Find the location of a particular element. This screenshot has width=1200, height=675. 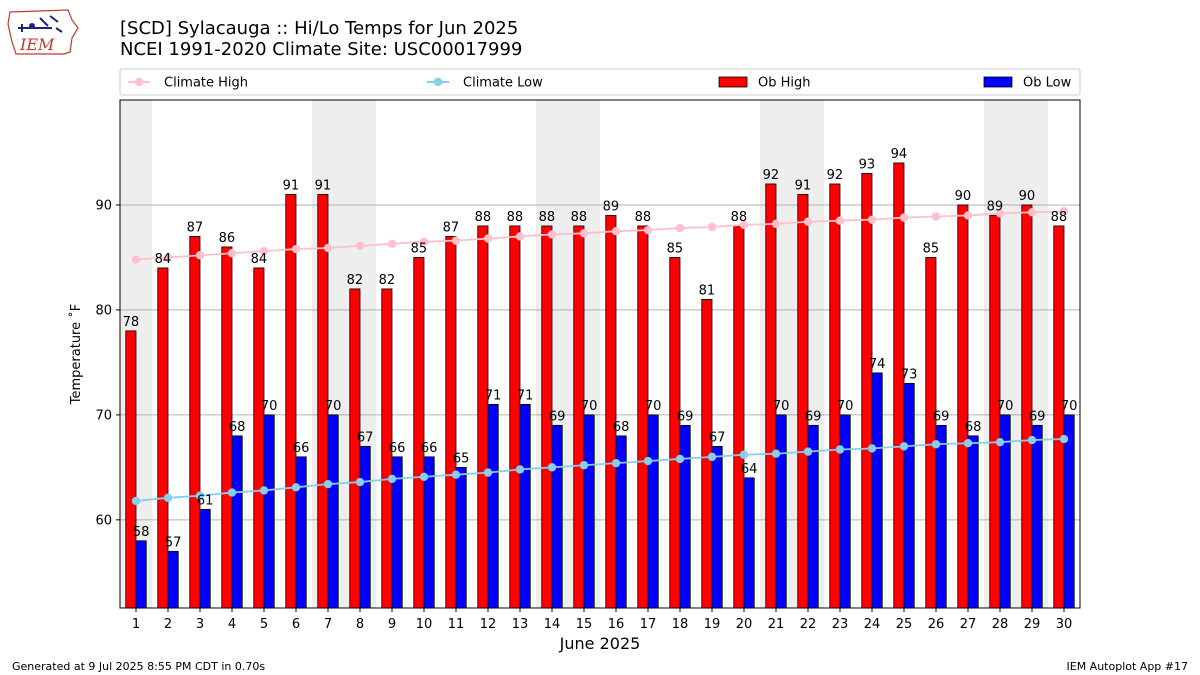

x-tick-label: 13 is located at coordinates (520, 624).